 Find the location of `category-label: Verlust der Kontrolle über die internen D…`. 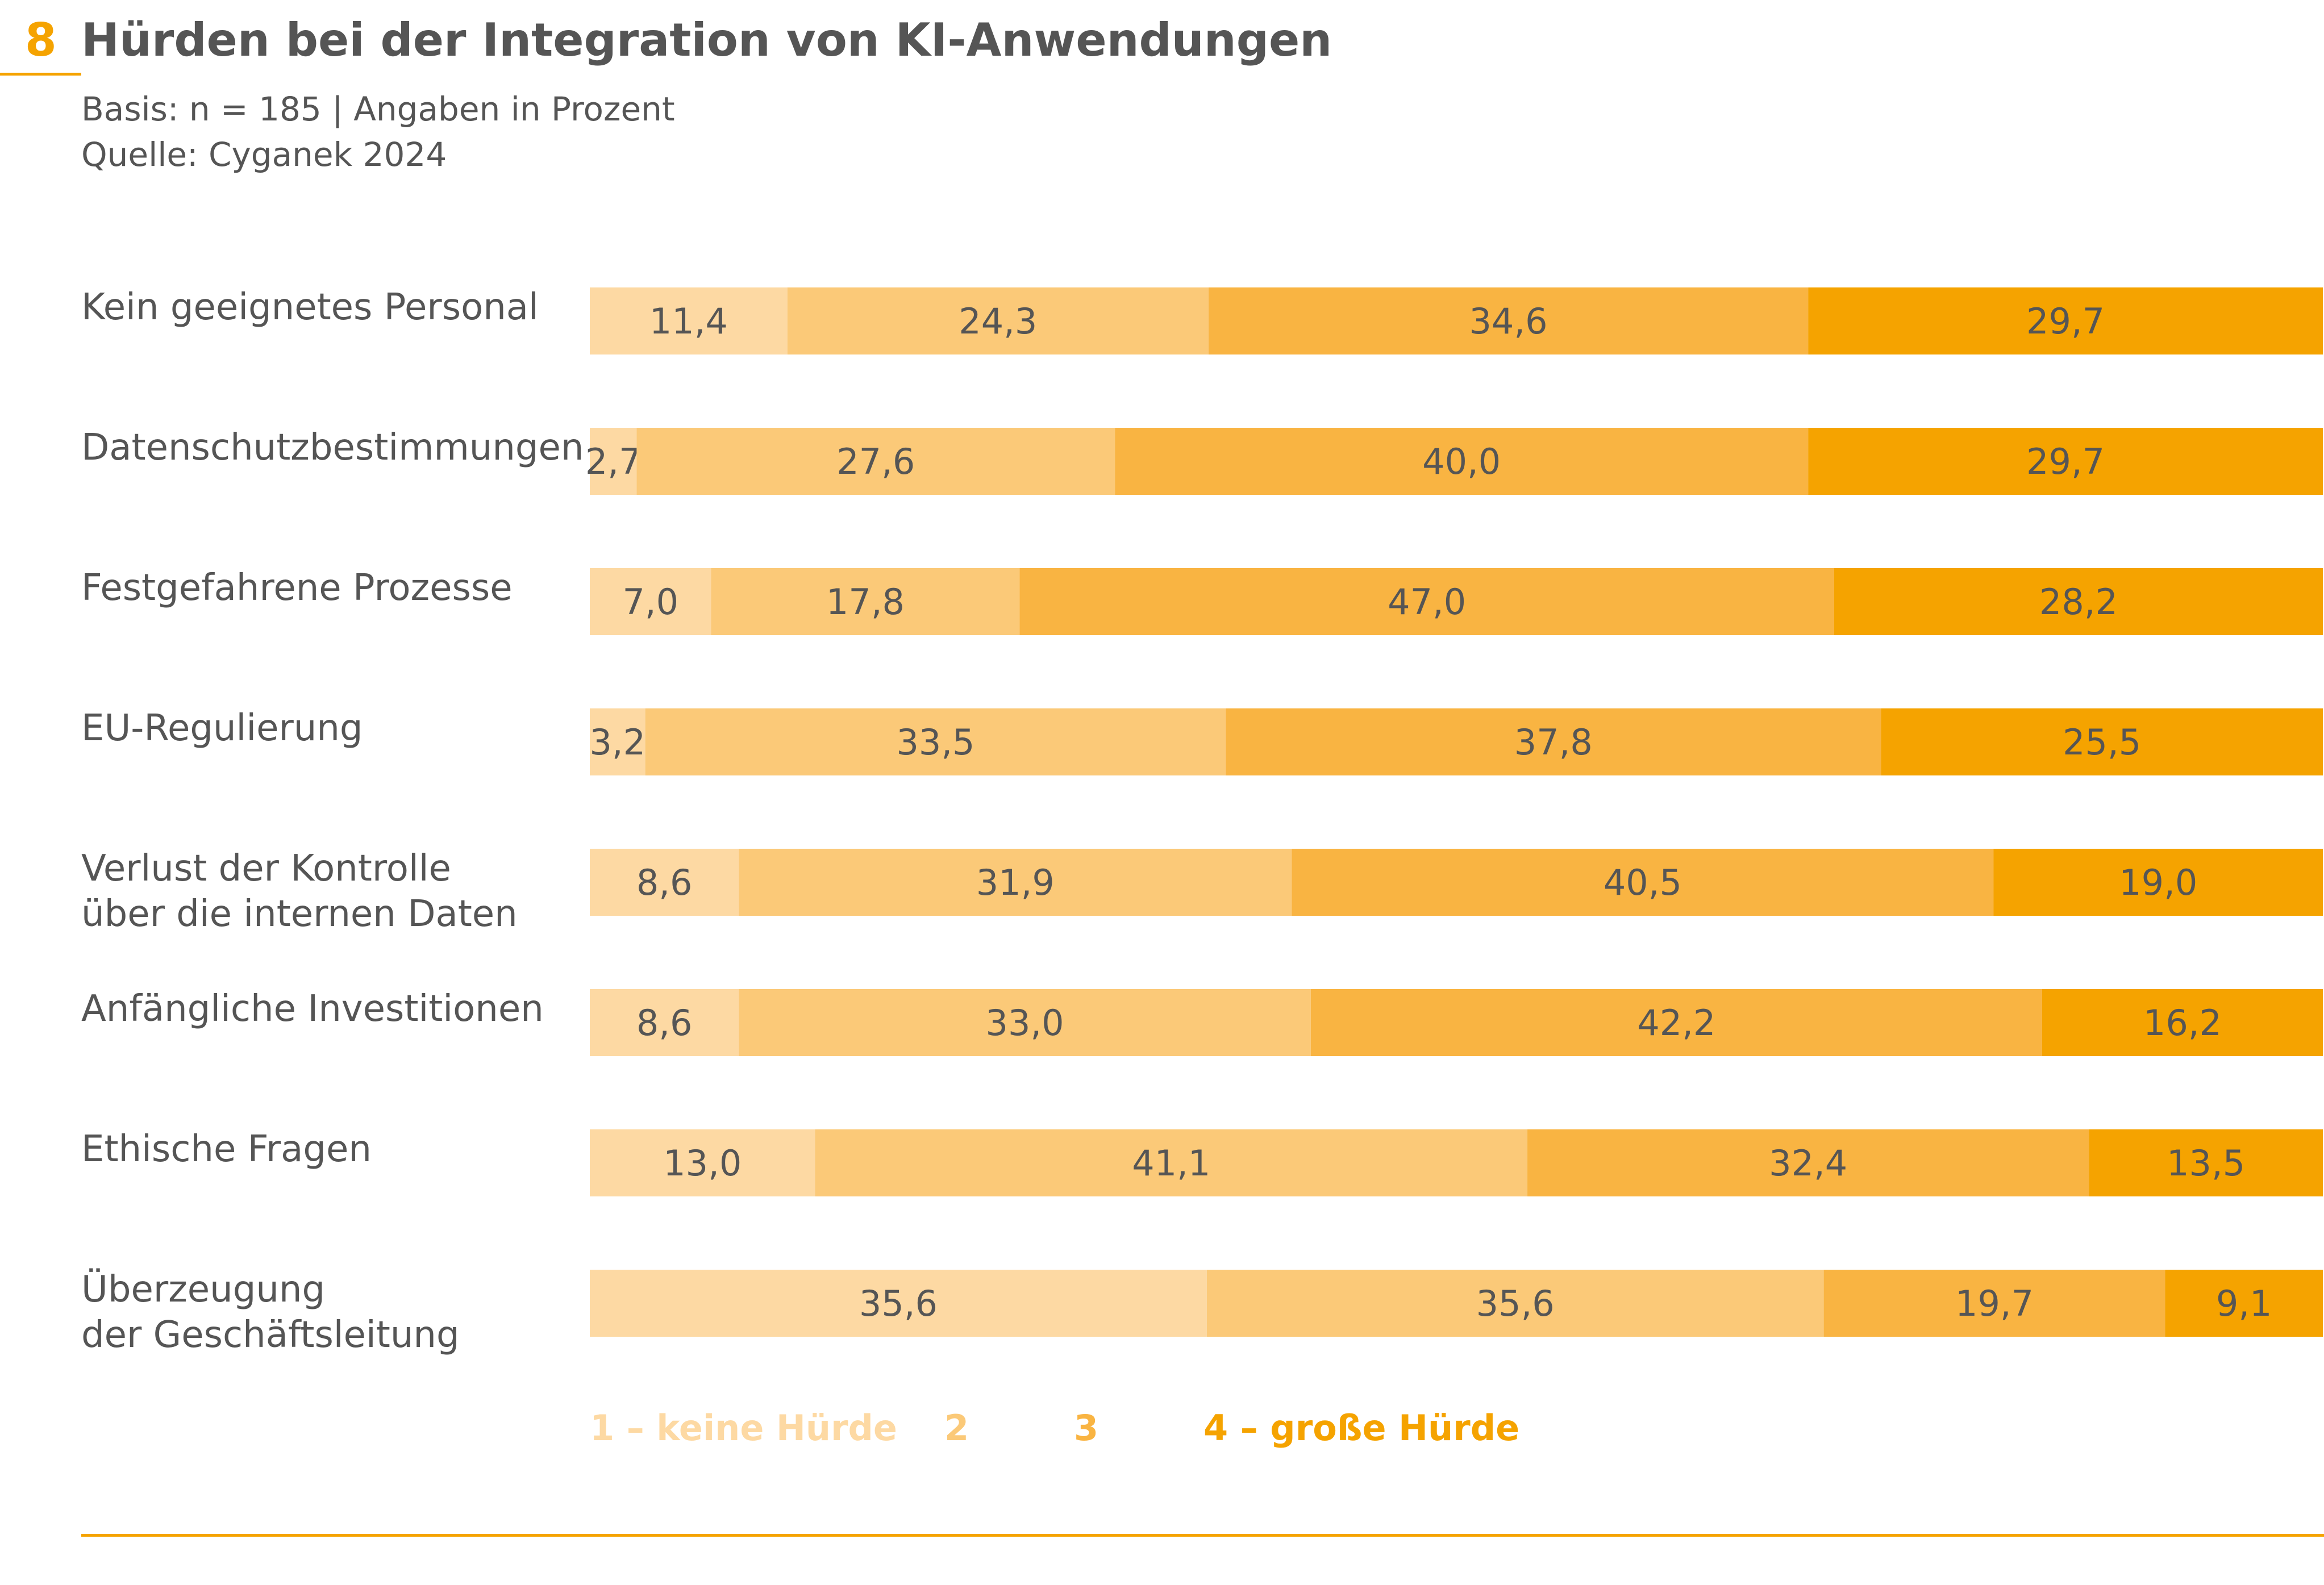

category-label: Verlust der Kontrolle über die internen D… is located at coordinates (299, 891).